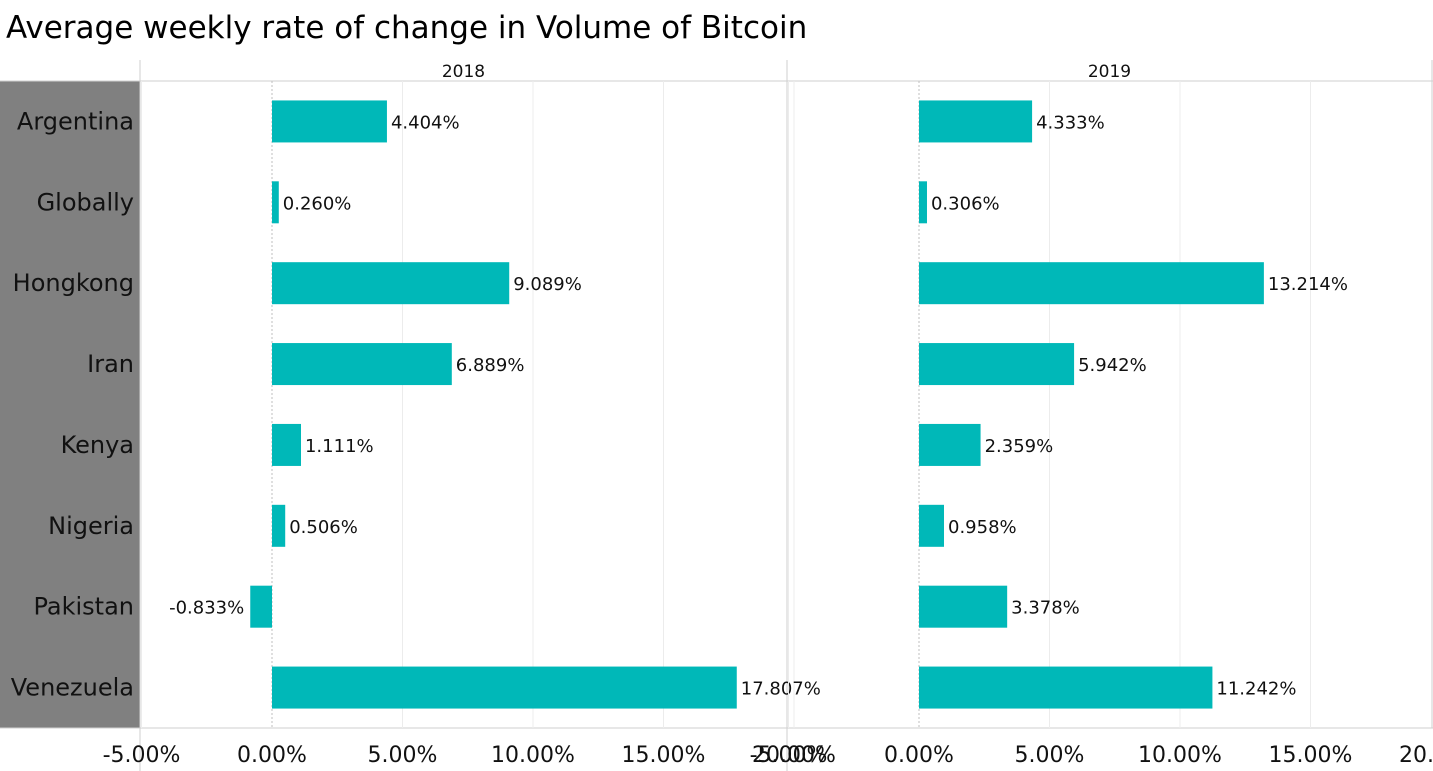 The height and width of the screenshot is (771, 1433). Describe the element at coordinates (463, 72) in the screenshot. I see `panel-header-2018: 2018` at that location.